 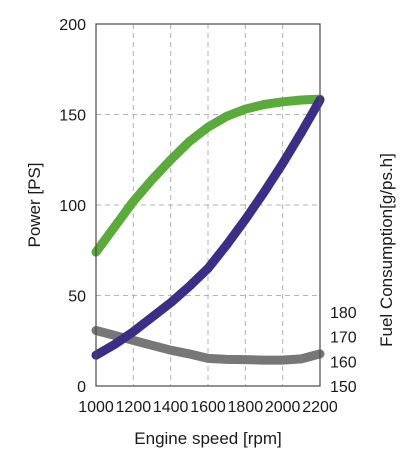 What do you see at coordinates (72, 116) in the screenshot?
I see `y-tick-label: 150` at bounding box center [72, 116].